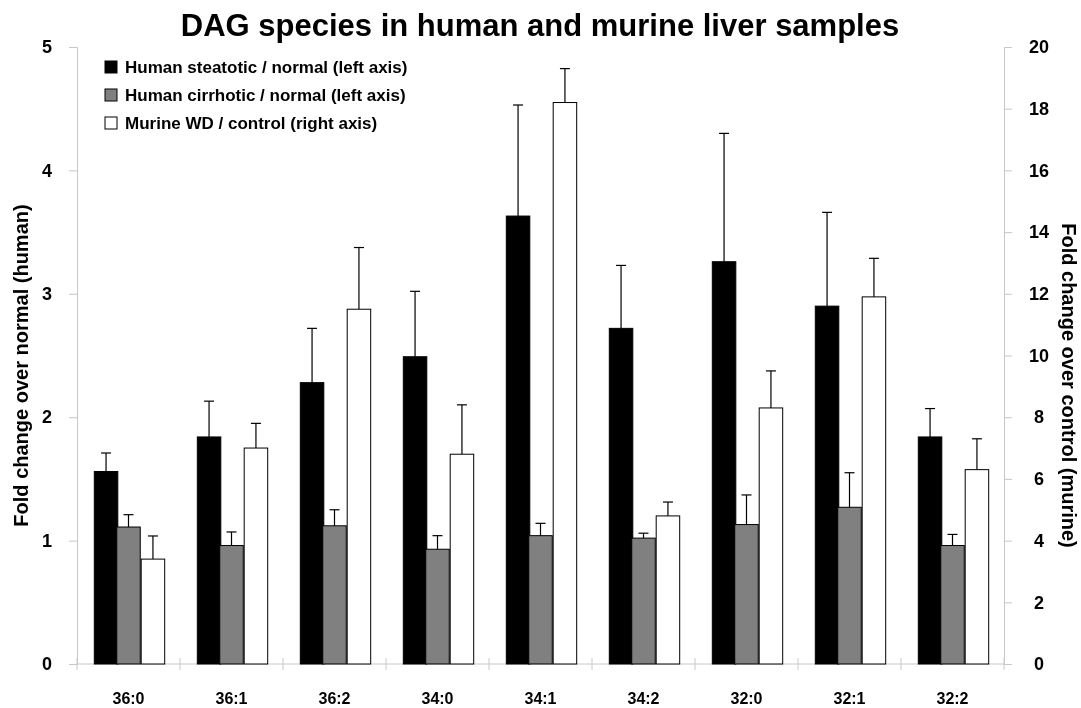  What do you see at coordinates (231, 698) in the screenshot?
I see `x-tick-label: 36:1` at bounding box center [231, 698].